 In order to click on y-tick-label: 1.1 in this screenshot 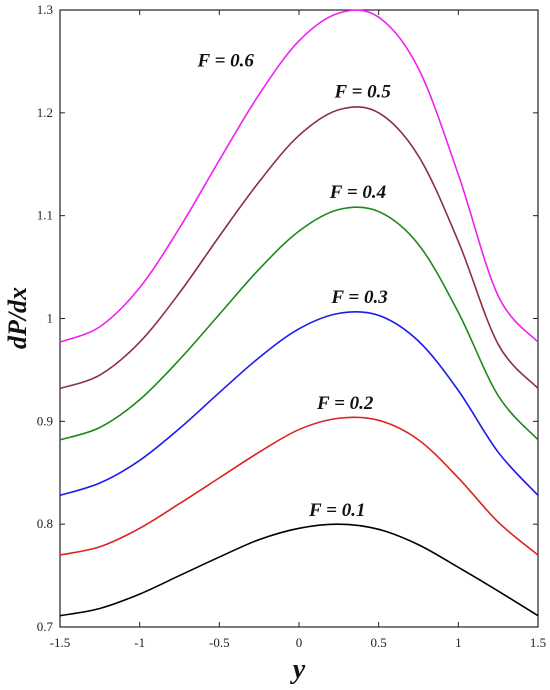, I will do `click(45, 215)`.